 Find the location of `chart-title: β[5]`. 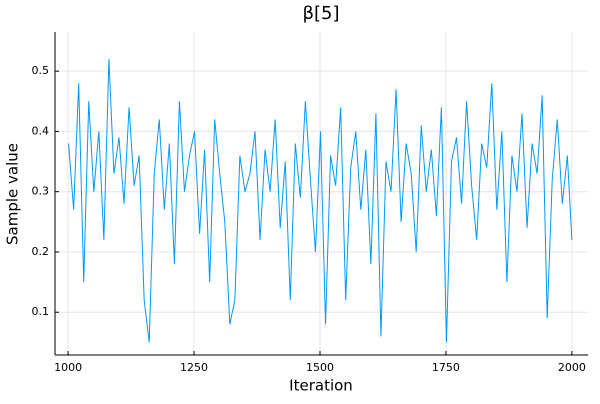

chart-title: β[5] is located at coordinates (321, 13).